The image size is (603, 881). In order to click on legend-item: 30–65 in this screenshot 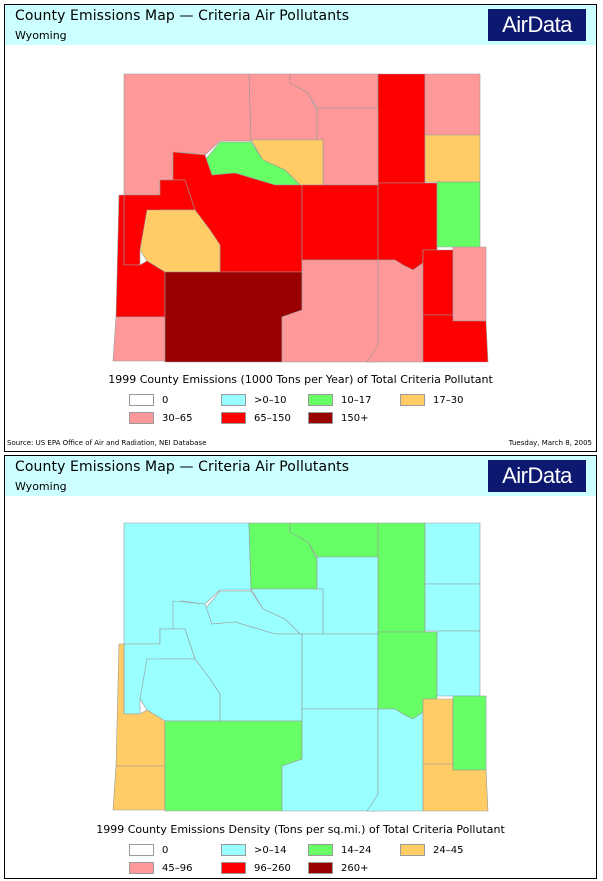, I will do `click(160, 418)`.